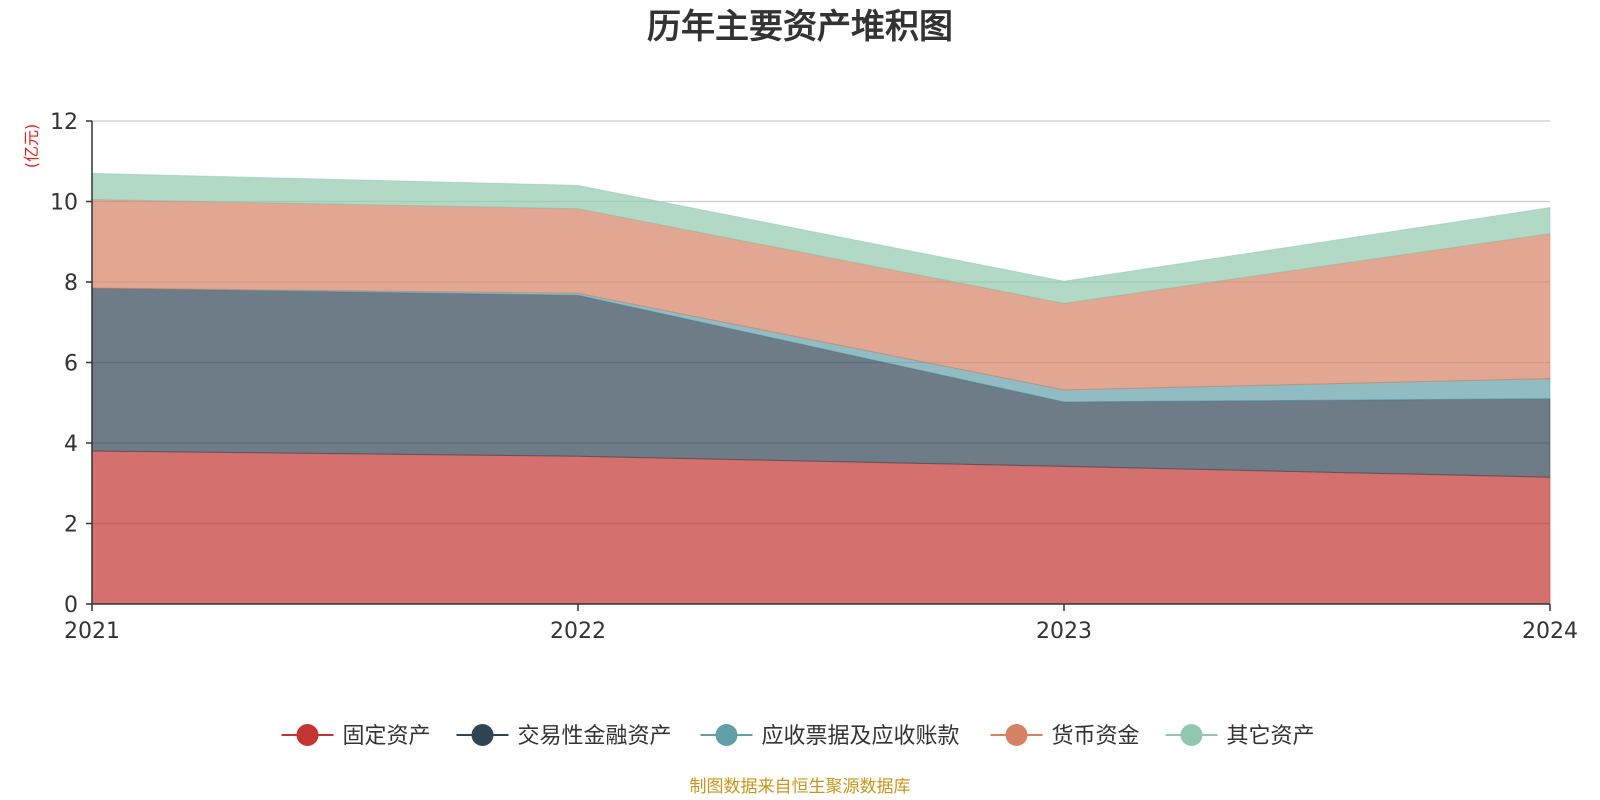 The height and width of the screenshot is (800, 1600). I want to click on x-tick-label-1: 2022, so click(578, 631).